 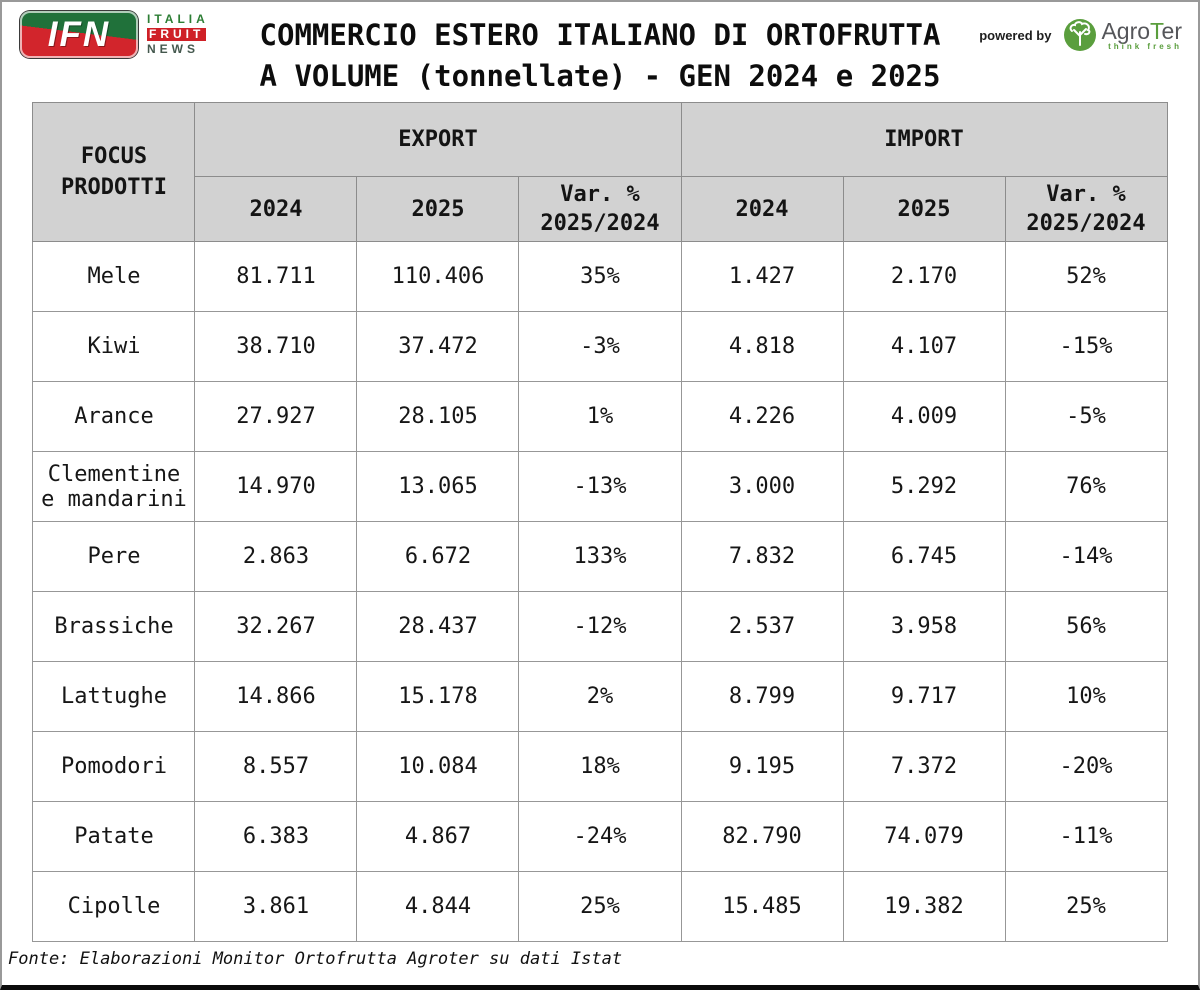 What do you see at coordinates (276, 906) in the screenshot?
I see `export-2024-cell: 3.861` at bounding box center [276, 906].